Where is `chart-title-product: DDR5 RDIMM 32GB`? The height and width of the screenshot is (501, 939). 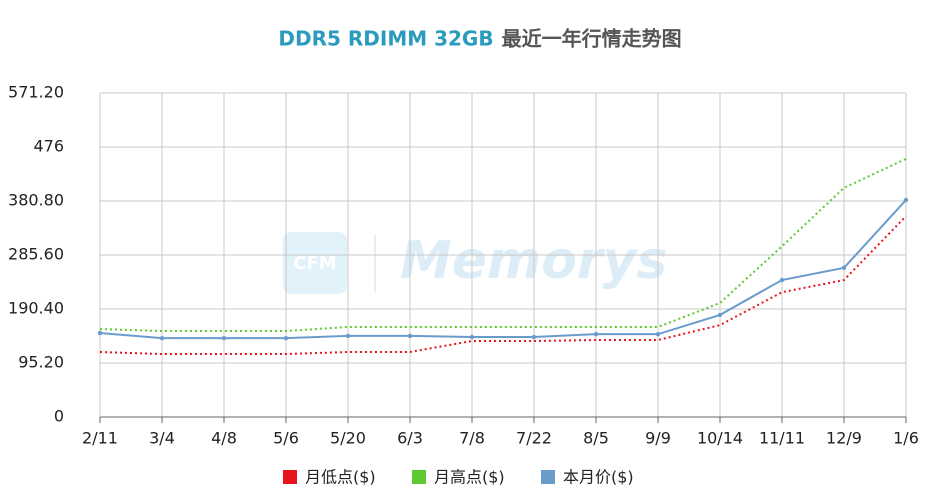
chart-title-product: DDR5 RDIMM 32GB is located at coordinates (385, 39).